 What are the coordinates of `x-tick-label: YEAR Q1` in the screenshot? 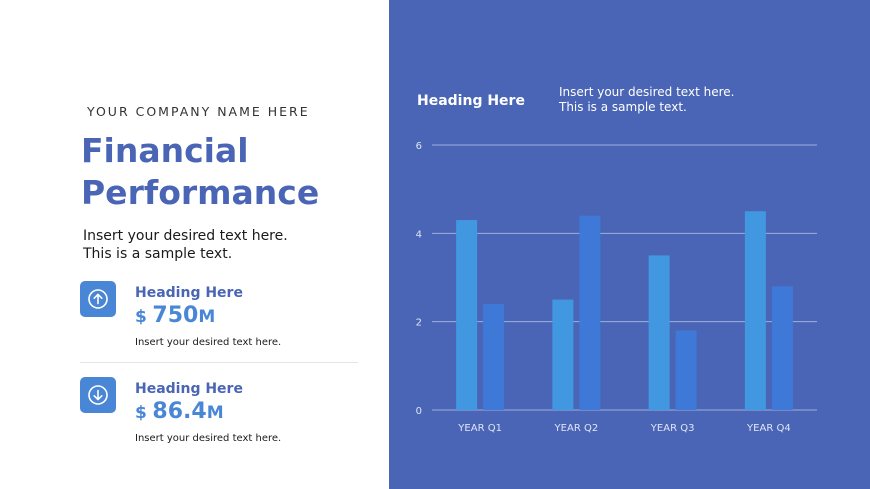 It's located at (479, 428).